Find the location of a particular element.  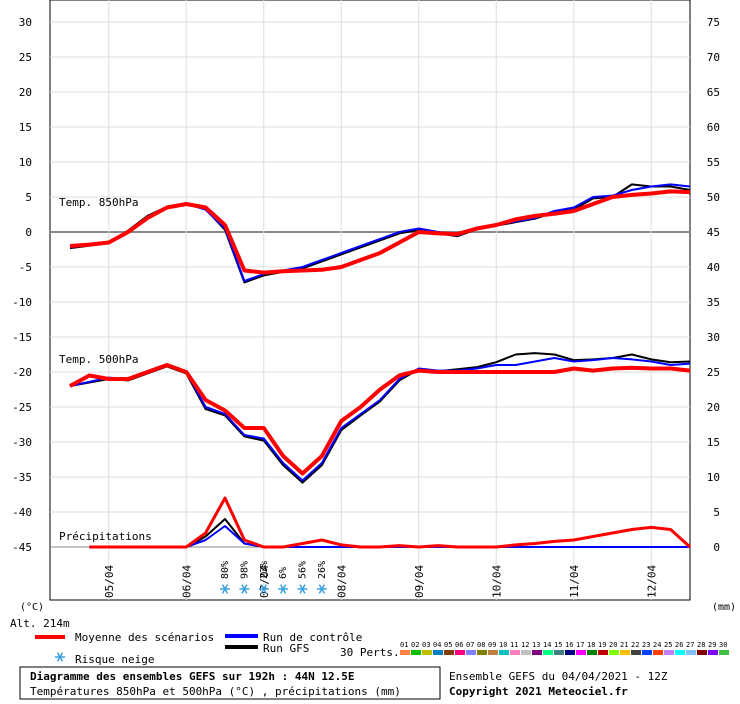

legend-snowflake-icon is located at coordinates (60, 657).